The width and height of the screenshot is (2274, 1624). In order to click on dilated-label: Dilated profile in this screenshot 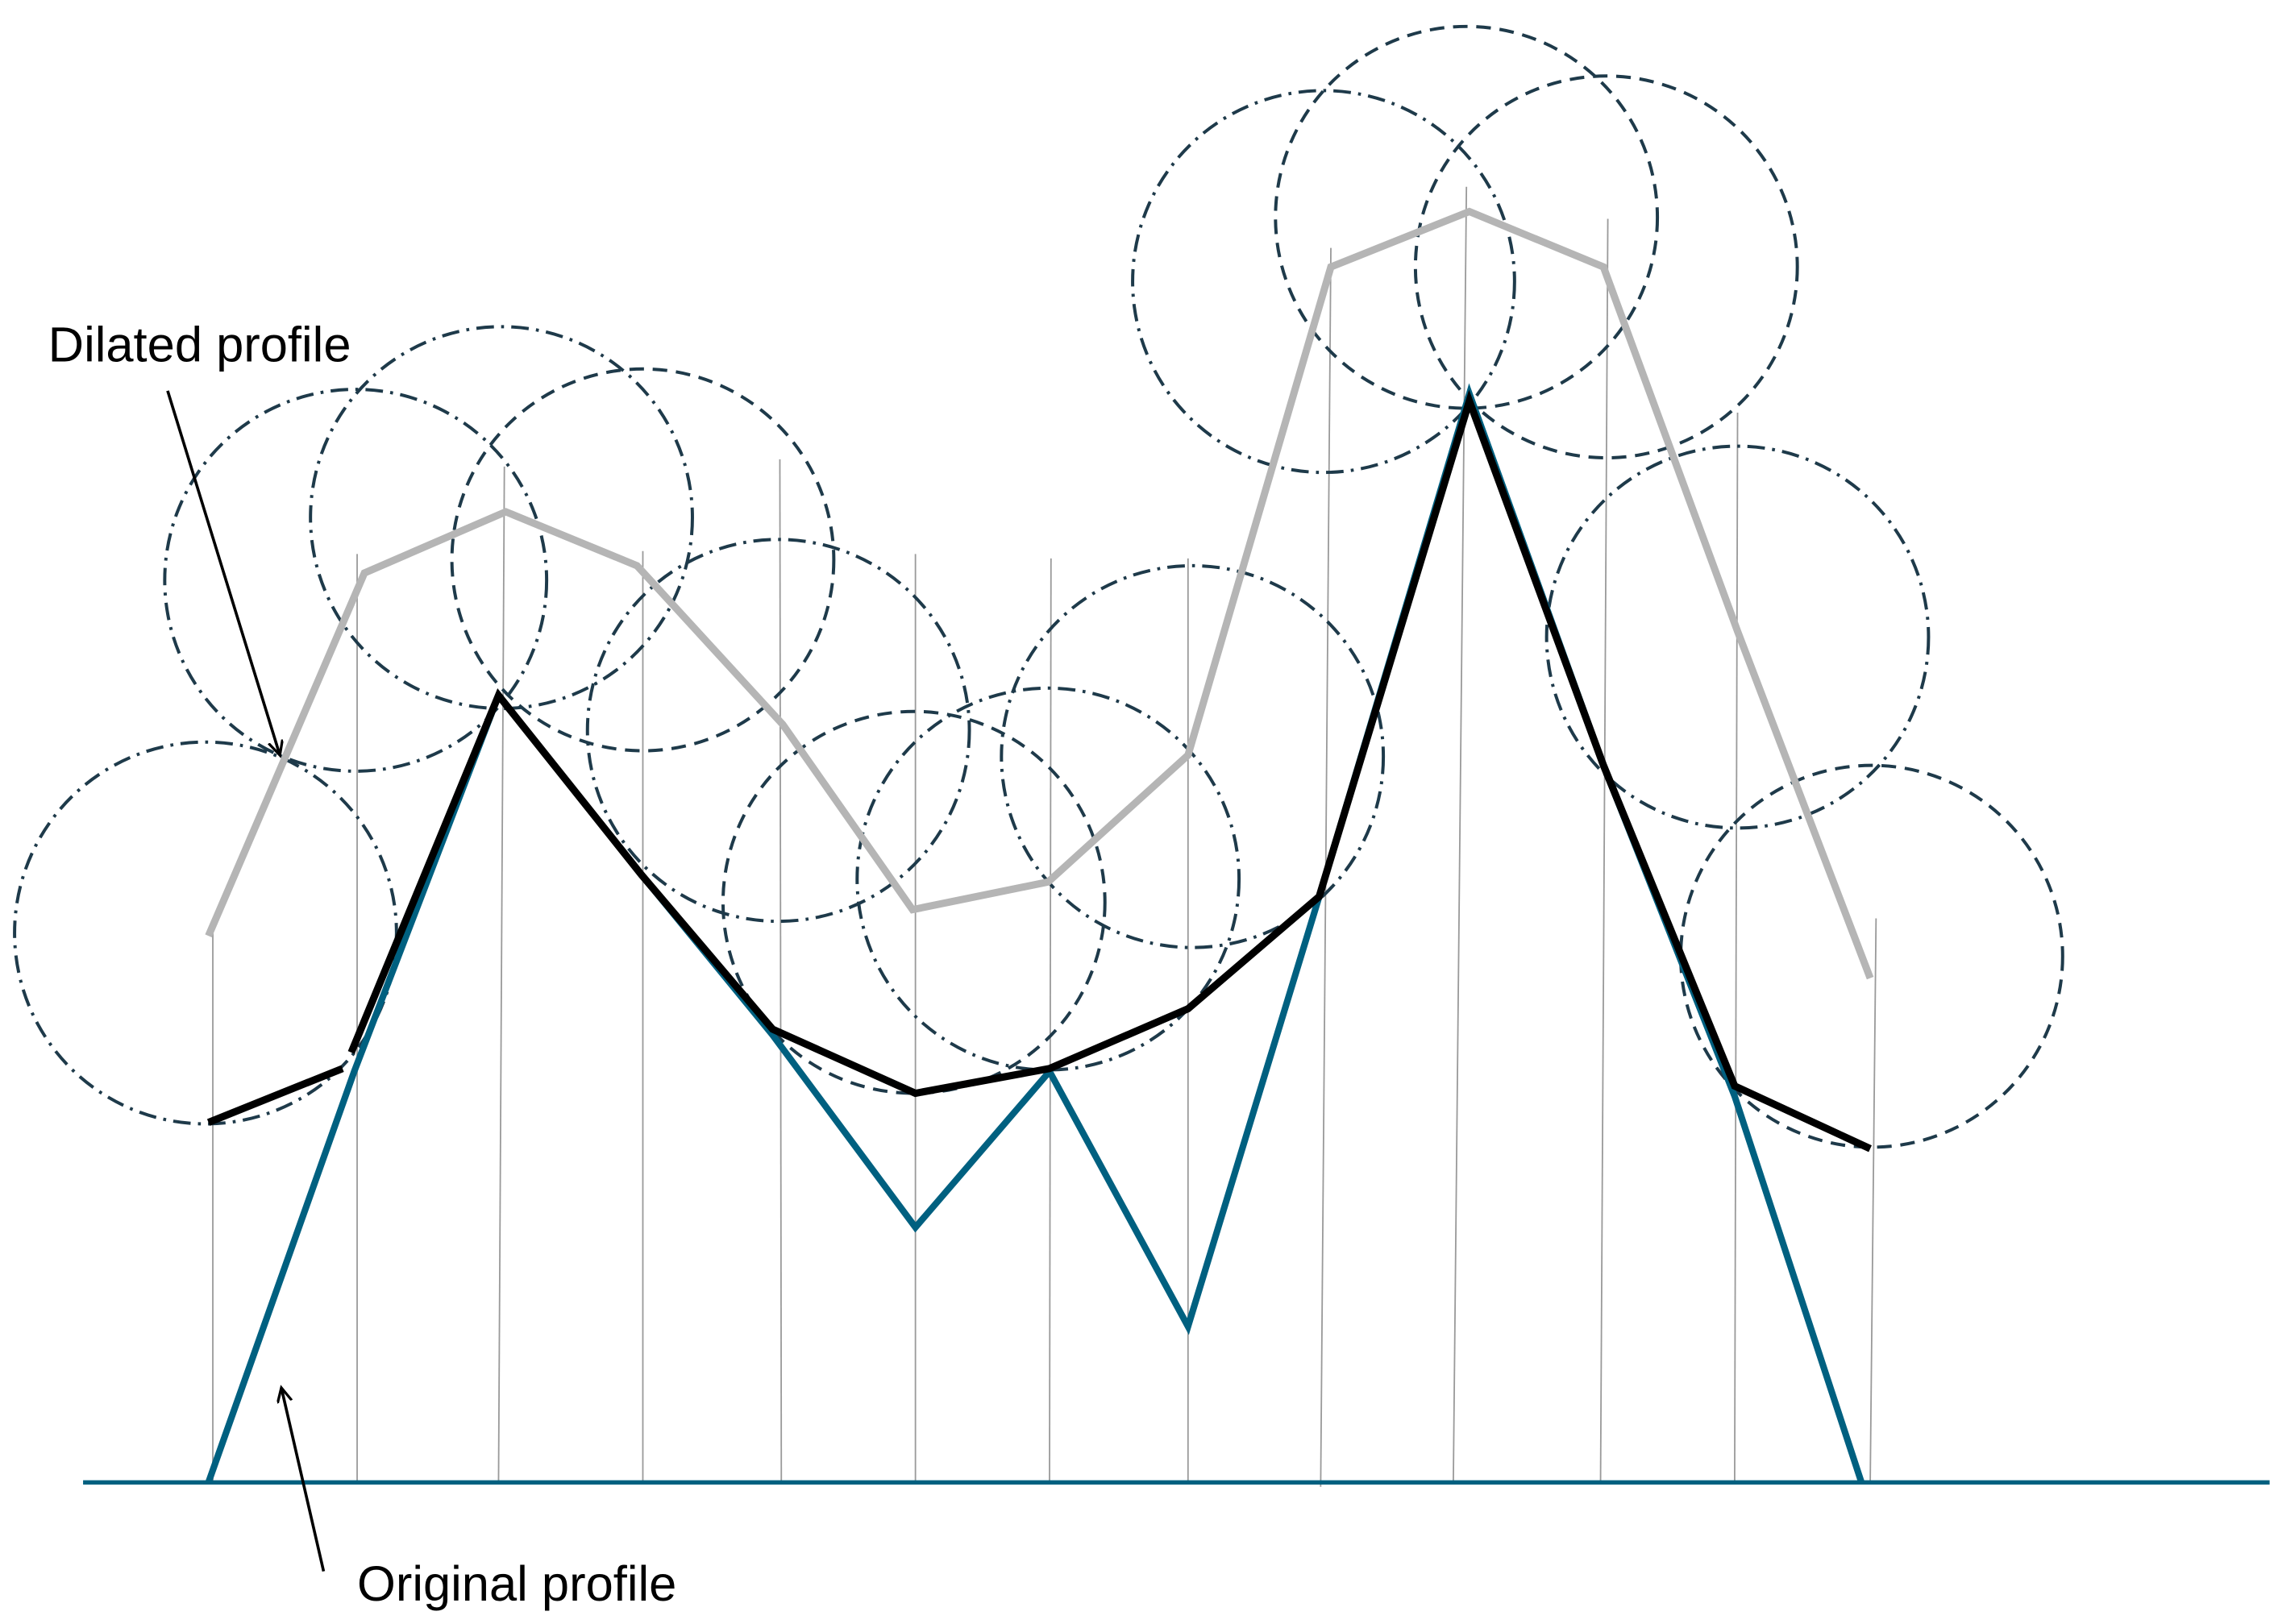, I will do `click(199, 345)`.